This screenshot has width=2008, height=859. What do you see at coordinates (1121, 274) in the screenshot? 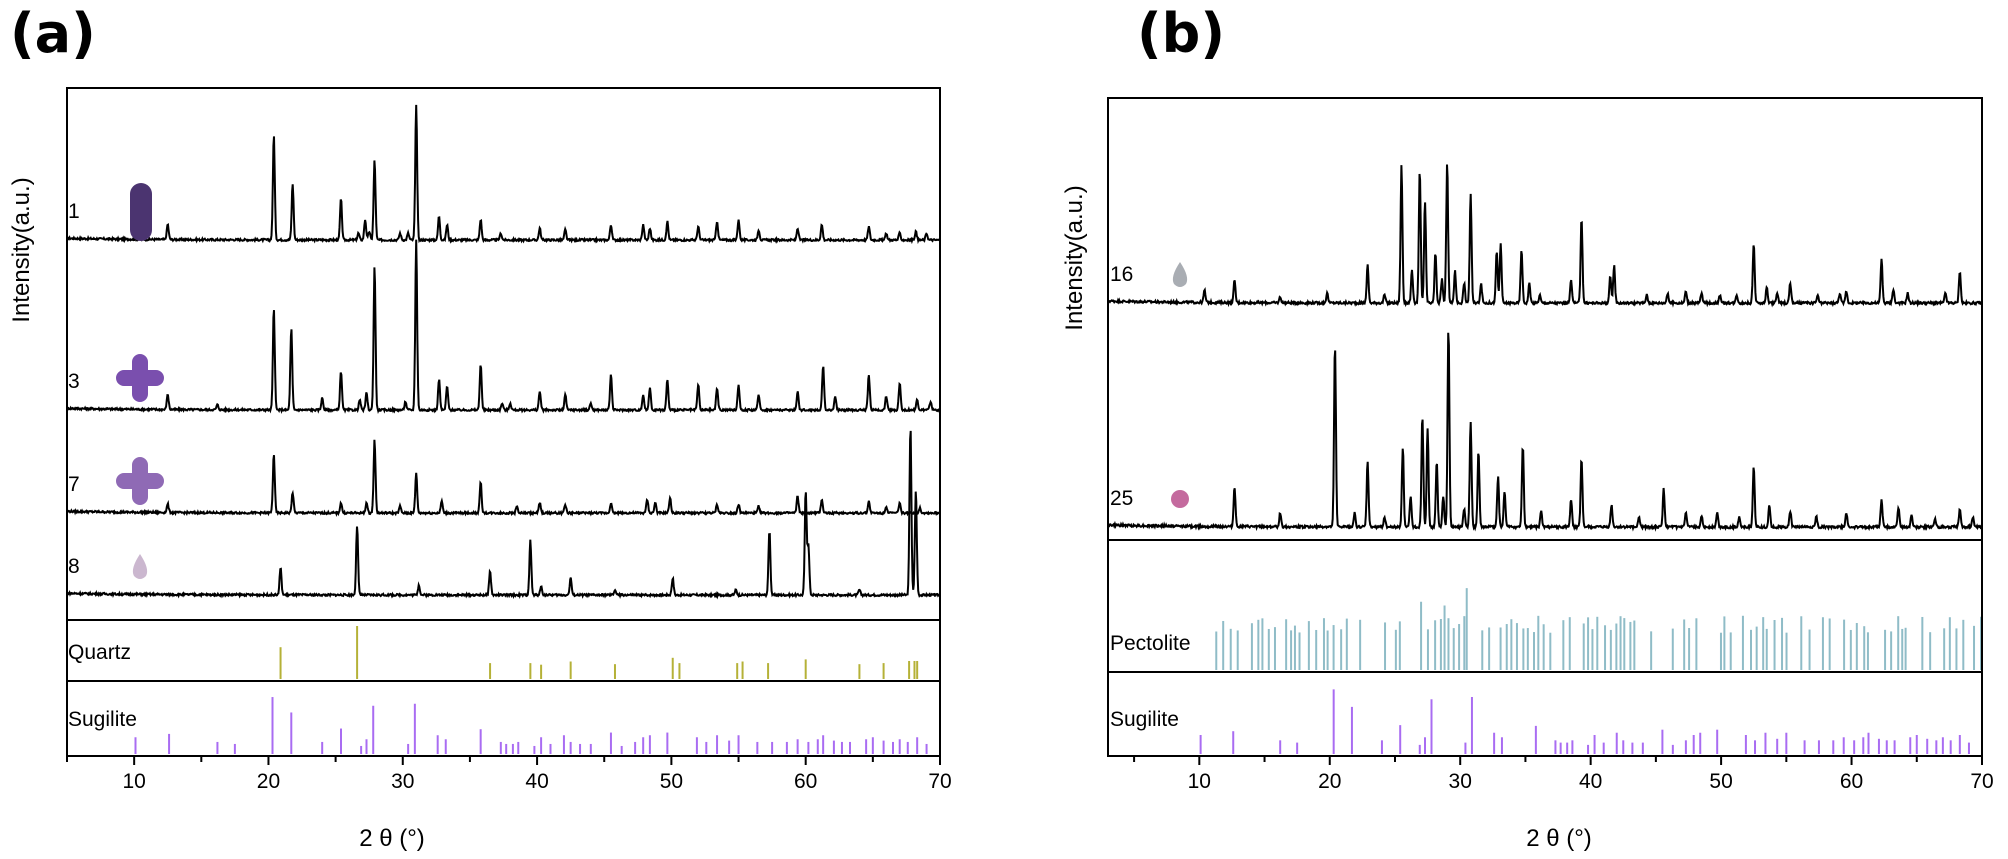
I see `sample-label-16: 16` at bounding box center [1121, 274].